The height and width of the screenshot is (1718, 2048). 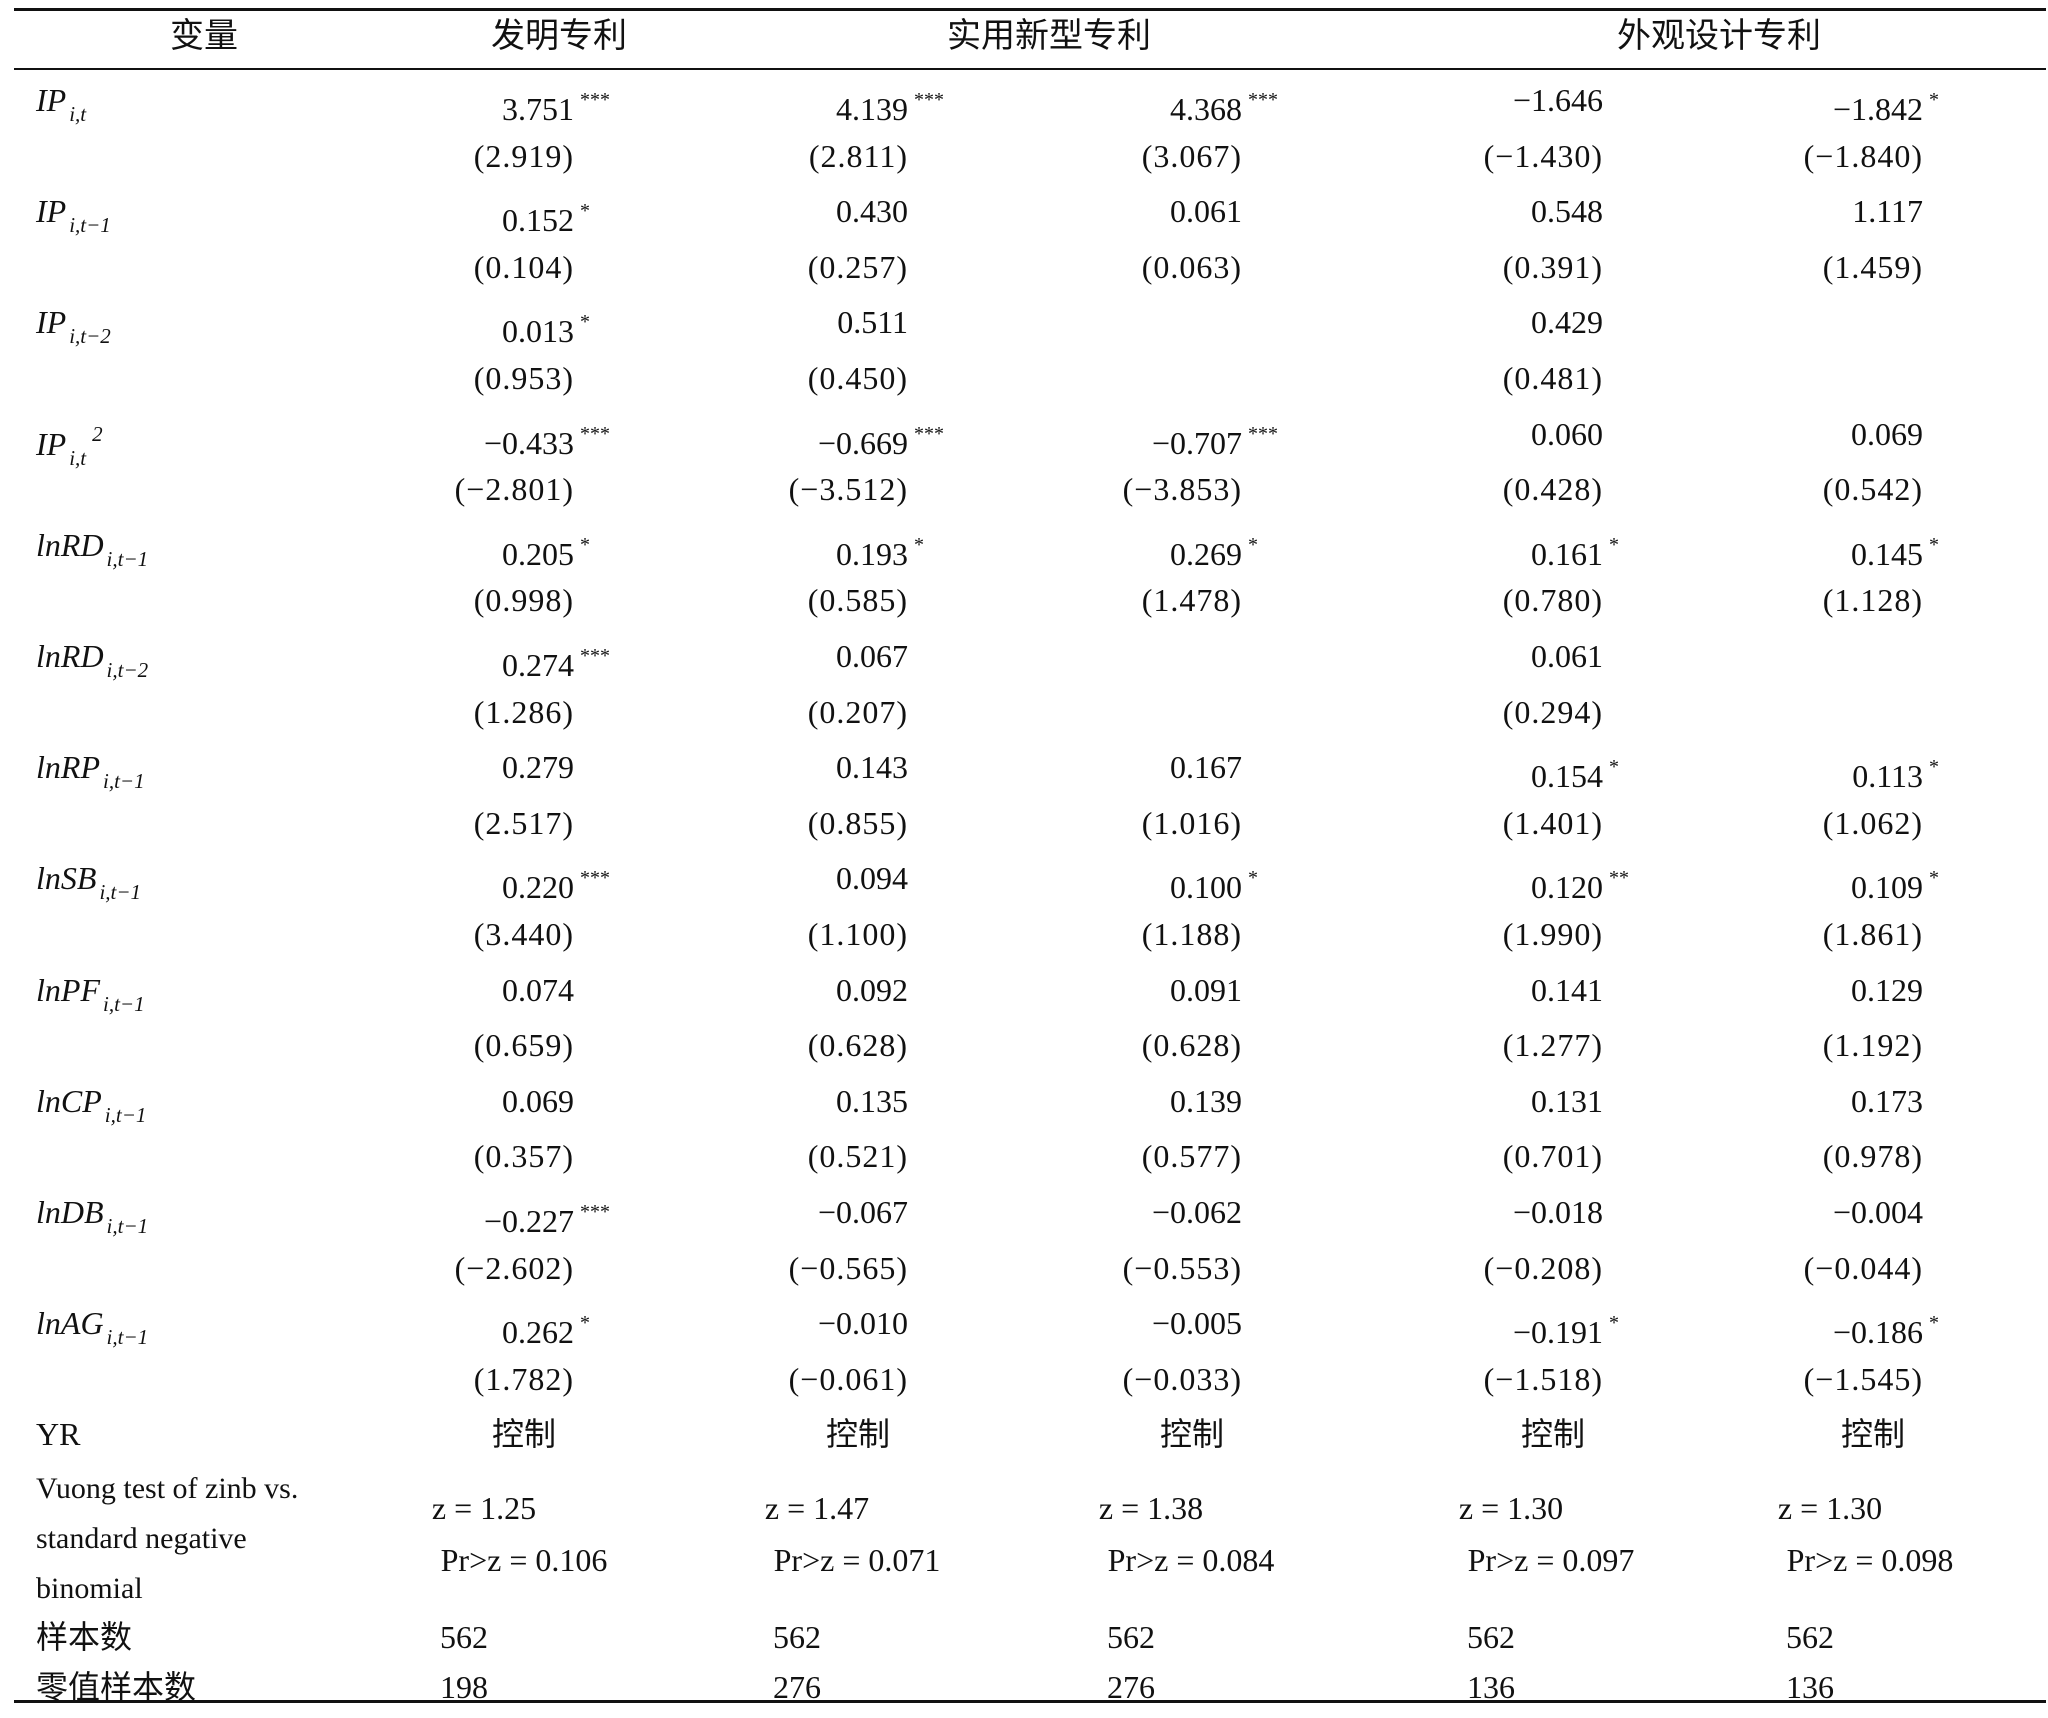 I want to click on coefficient-cell: −0.010, so click(x=798, y=1323).